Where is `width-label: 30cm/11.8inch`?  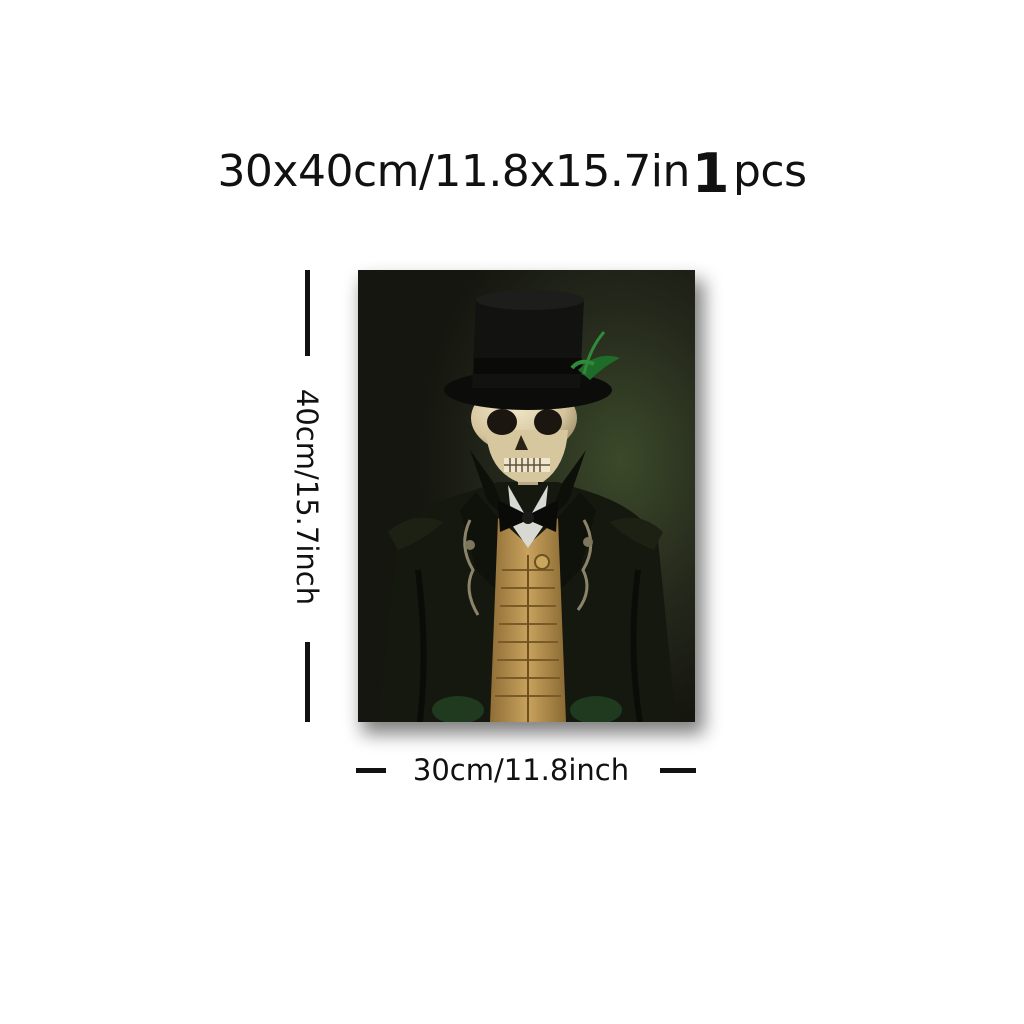 width-label: 30cm/11.8inch is located at coordinates (521, 770).